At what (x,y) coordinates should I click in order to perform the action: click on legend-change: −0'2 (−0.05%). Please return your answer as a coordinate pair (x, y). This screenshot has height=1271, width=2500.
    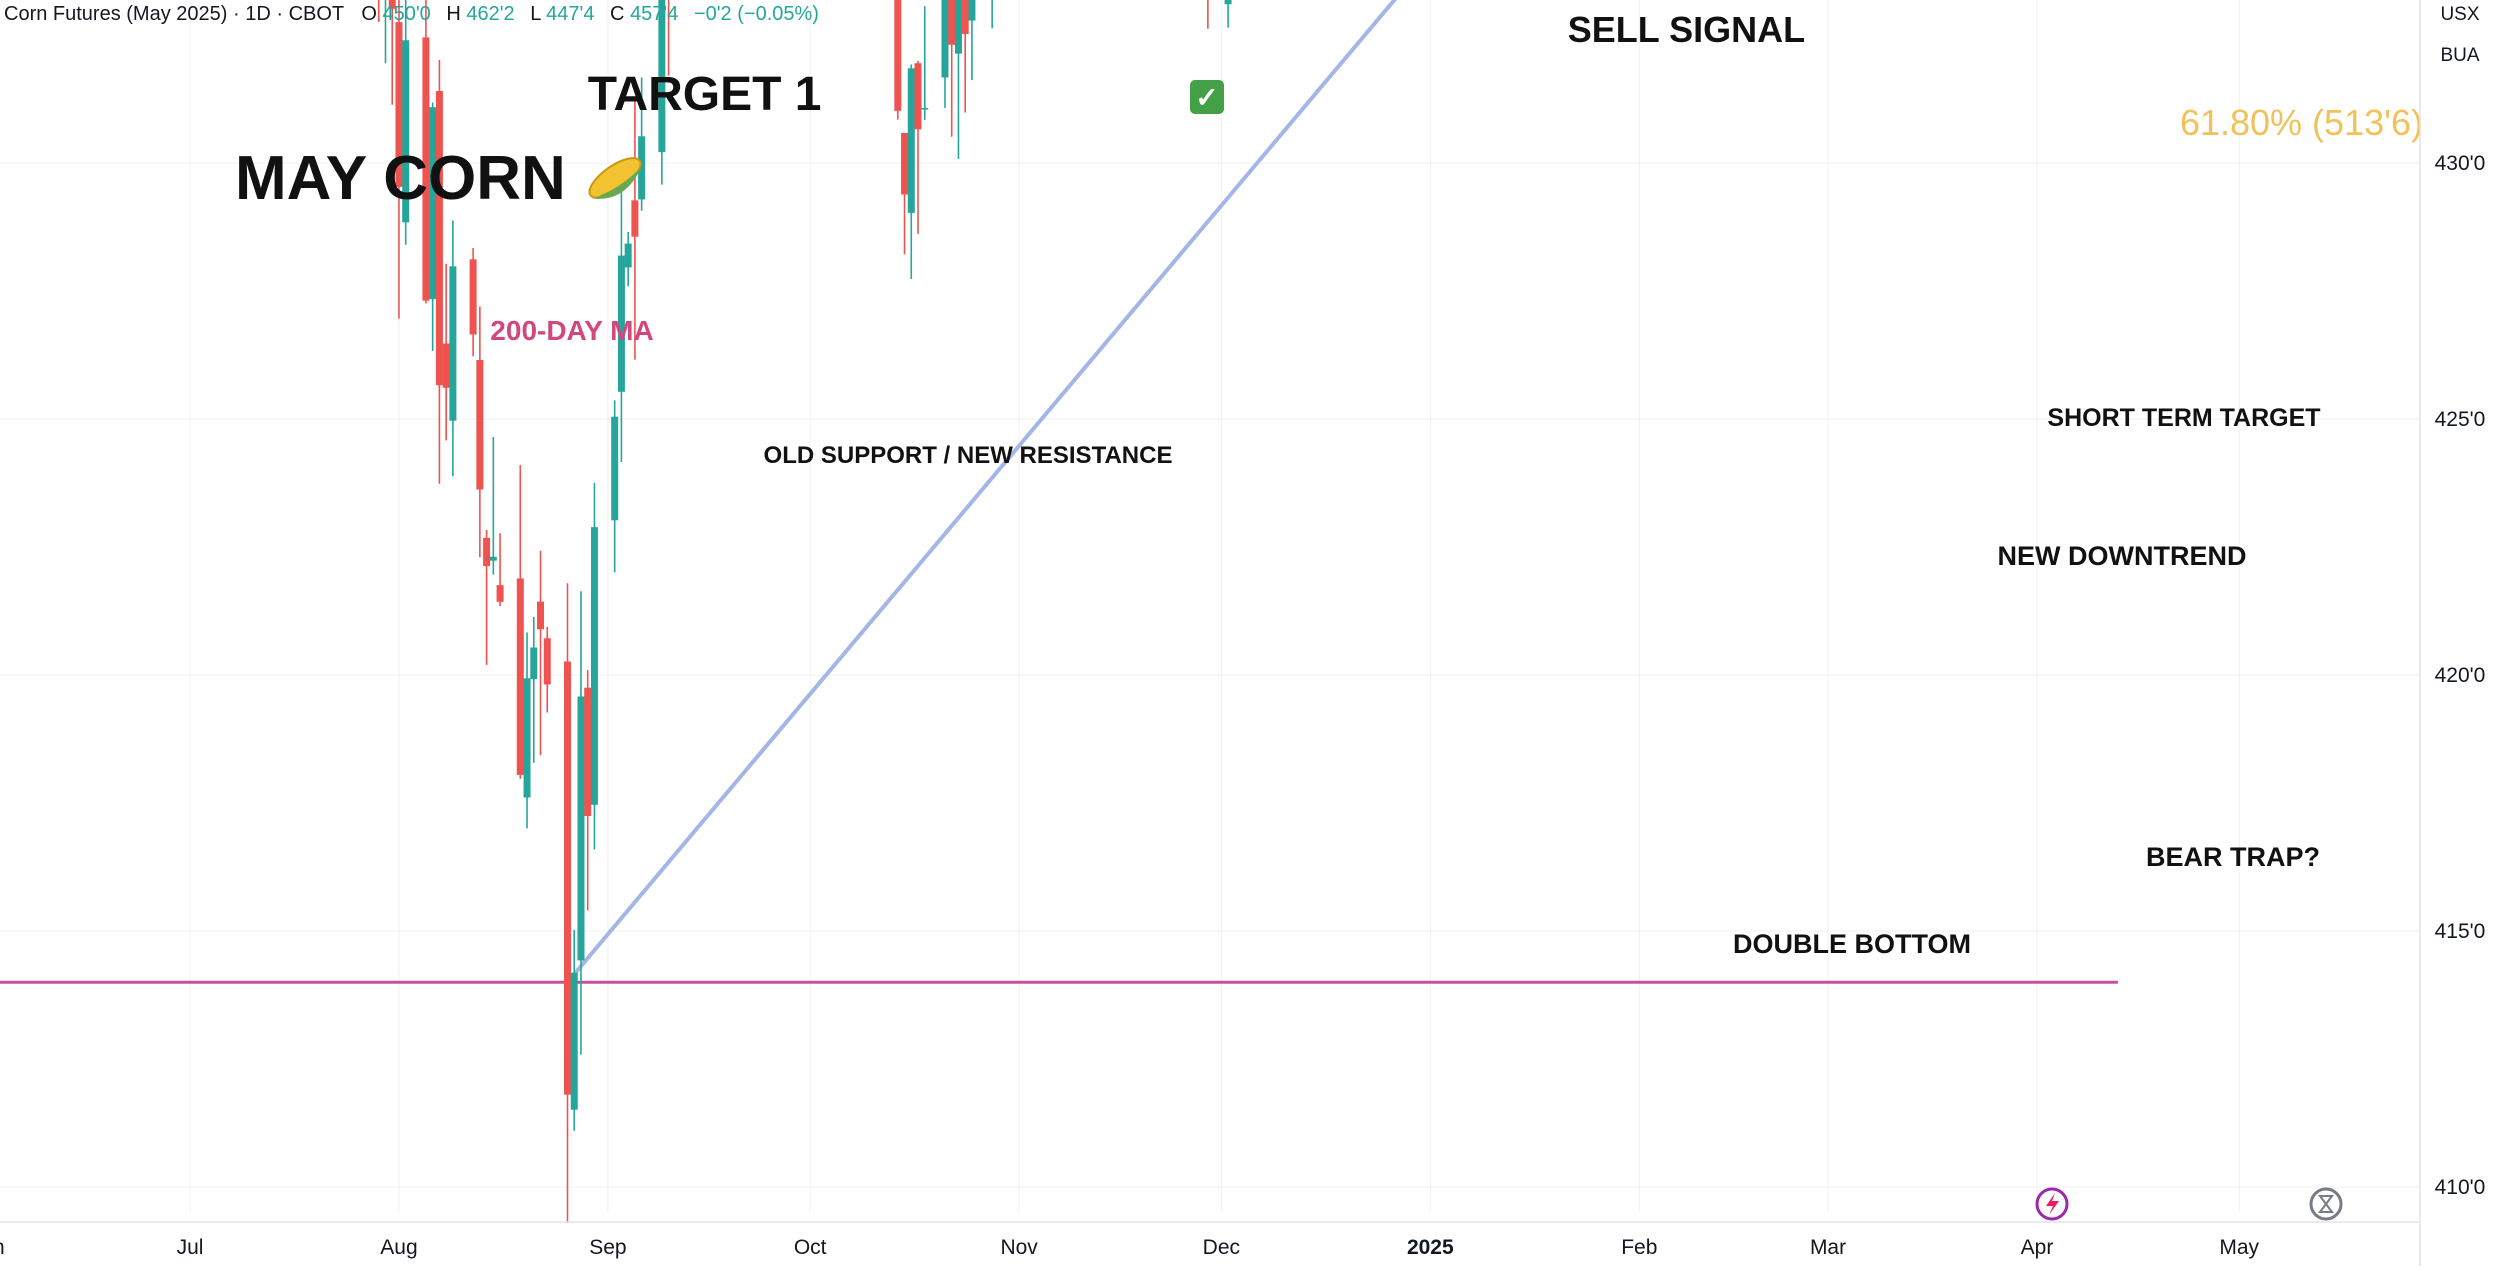
    Looking at the image, I should click on (756, 14).